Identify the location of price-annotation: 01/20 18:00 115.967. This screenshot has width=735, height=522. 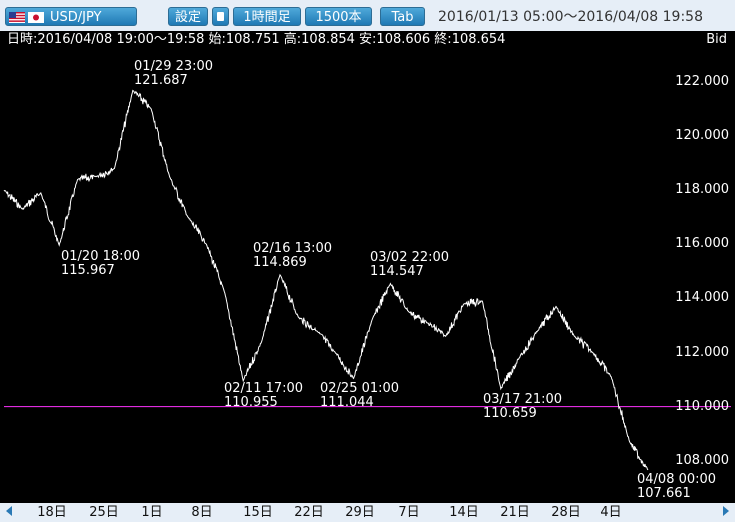
(101, 263).